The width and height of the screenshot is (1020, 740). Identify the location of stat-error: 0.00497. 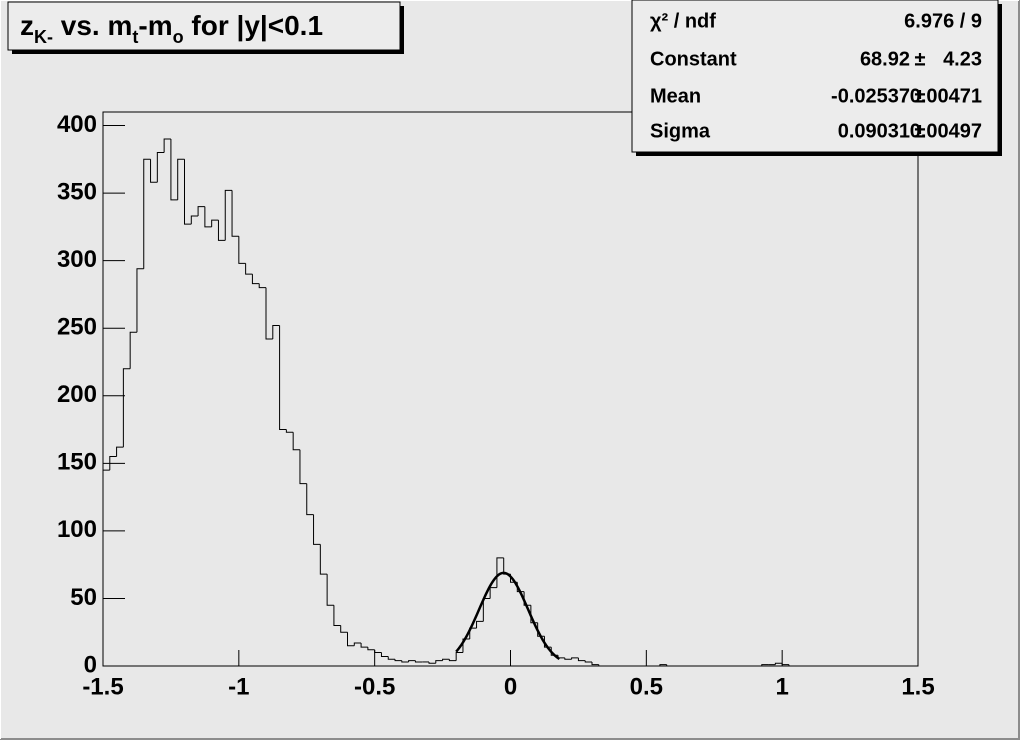
(946, 131).